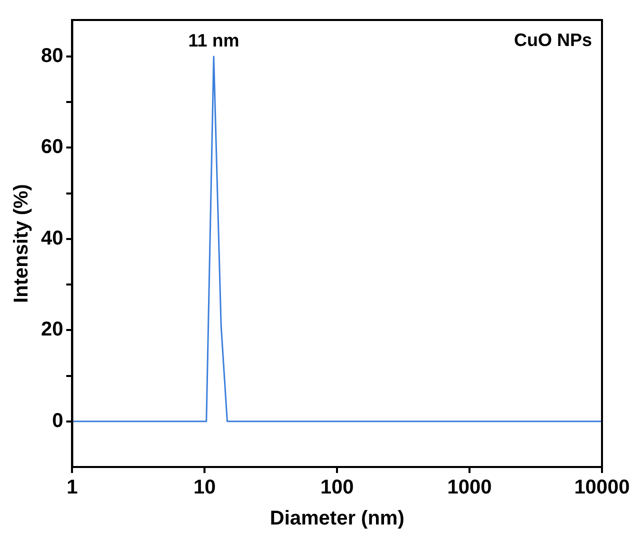 The width and height of the screenshot is (638, 541). What do you see at coordinates (553, 40) in the screenshot?
I see `annotation: CuO NPs` at bounding box center [553, 40].